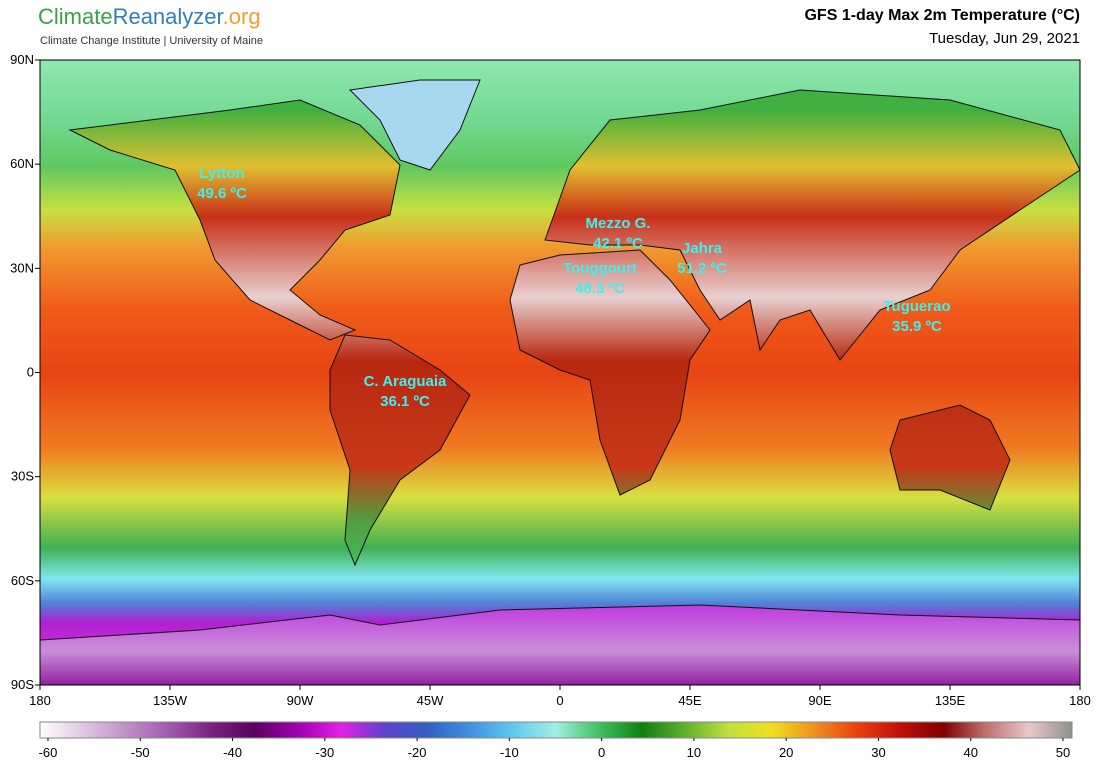  What do you see at coordinates (22, 476) in the screenshot?
I see `lat-tick-label: 30S` at bounding box center [22, 476].